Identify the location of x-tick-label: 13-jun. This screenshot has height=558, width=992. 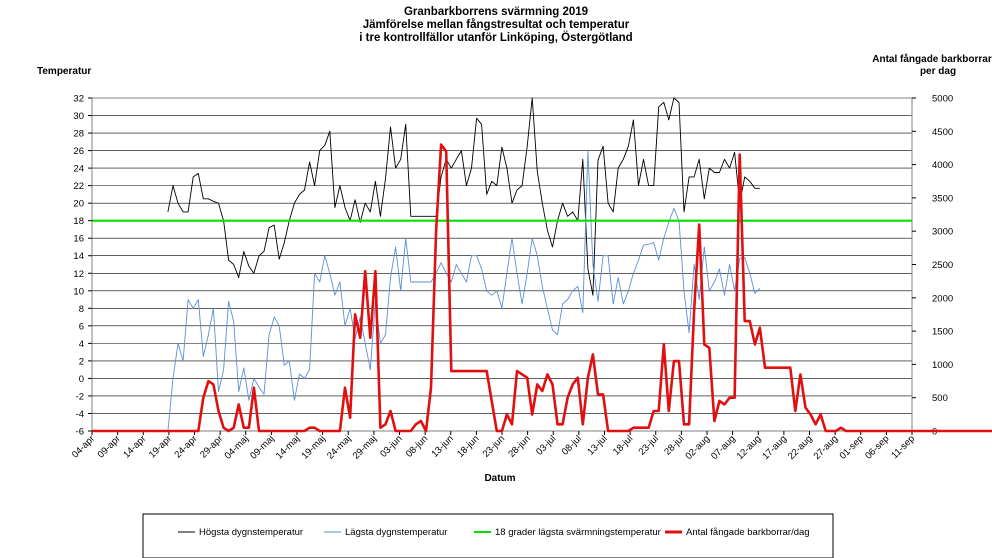
(442, 446).